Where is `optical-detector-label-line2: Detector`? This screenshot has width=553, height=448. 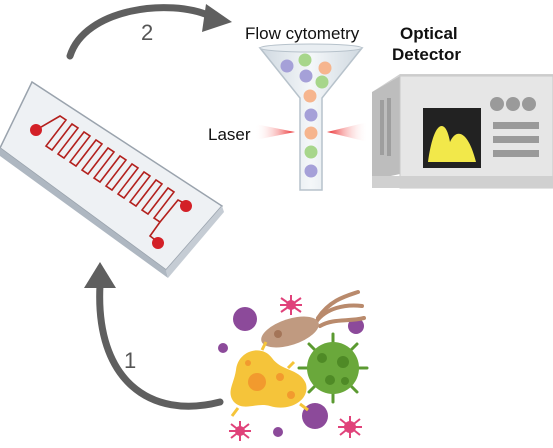 optical-detector-label-line2: Detector is located at coordinates (426, 54).